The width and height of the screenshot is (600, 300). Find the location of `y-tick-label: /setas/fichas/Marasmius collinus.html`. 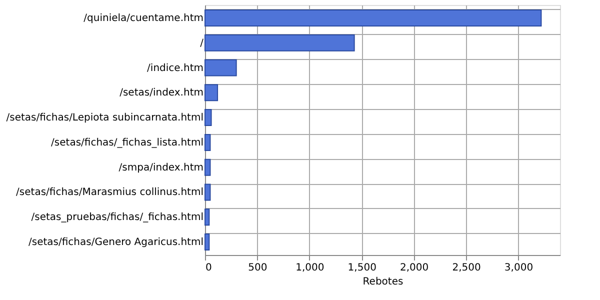

y-tick-label: /setas/fichas/Marasmius collinus.html is located at coordinates (110, 192).